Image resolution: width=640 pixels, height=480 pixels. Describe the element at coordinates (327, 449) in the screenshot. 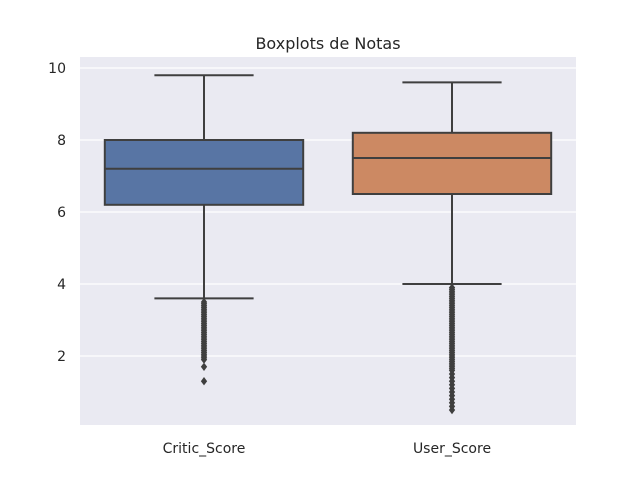

I see `x-axis-tick-labels: Critic_Score User_Score` at that location.